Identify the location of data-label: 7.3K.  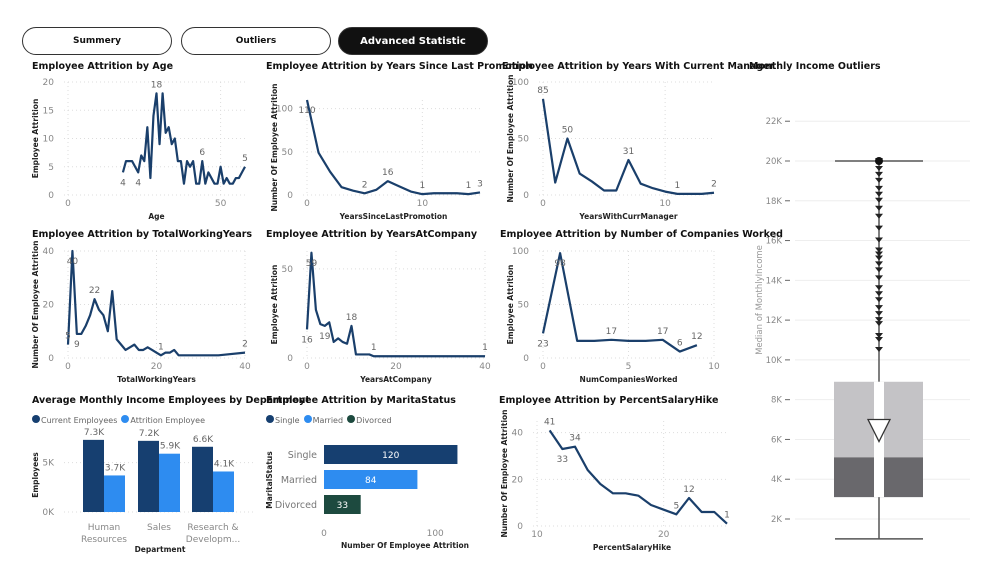
(94, 433).